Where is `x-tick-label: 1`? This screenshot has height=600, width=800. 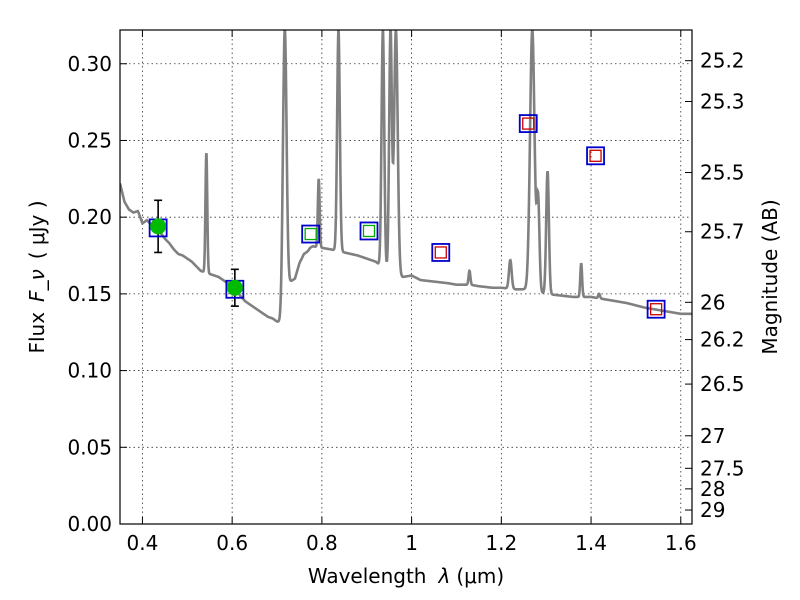
x-tick-label: 1 is located at coordinates (411, 543).